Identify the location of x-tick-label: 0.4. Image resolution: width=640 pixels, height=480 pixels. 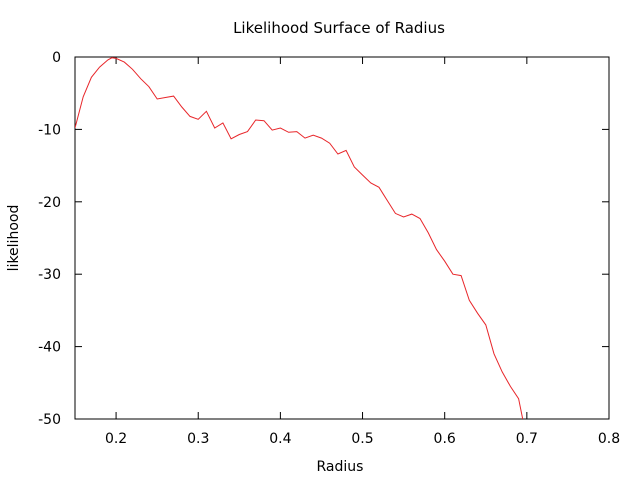
(280, 439).